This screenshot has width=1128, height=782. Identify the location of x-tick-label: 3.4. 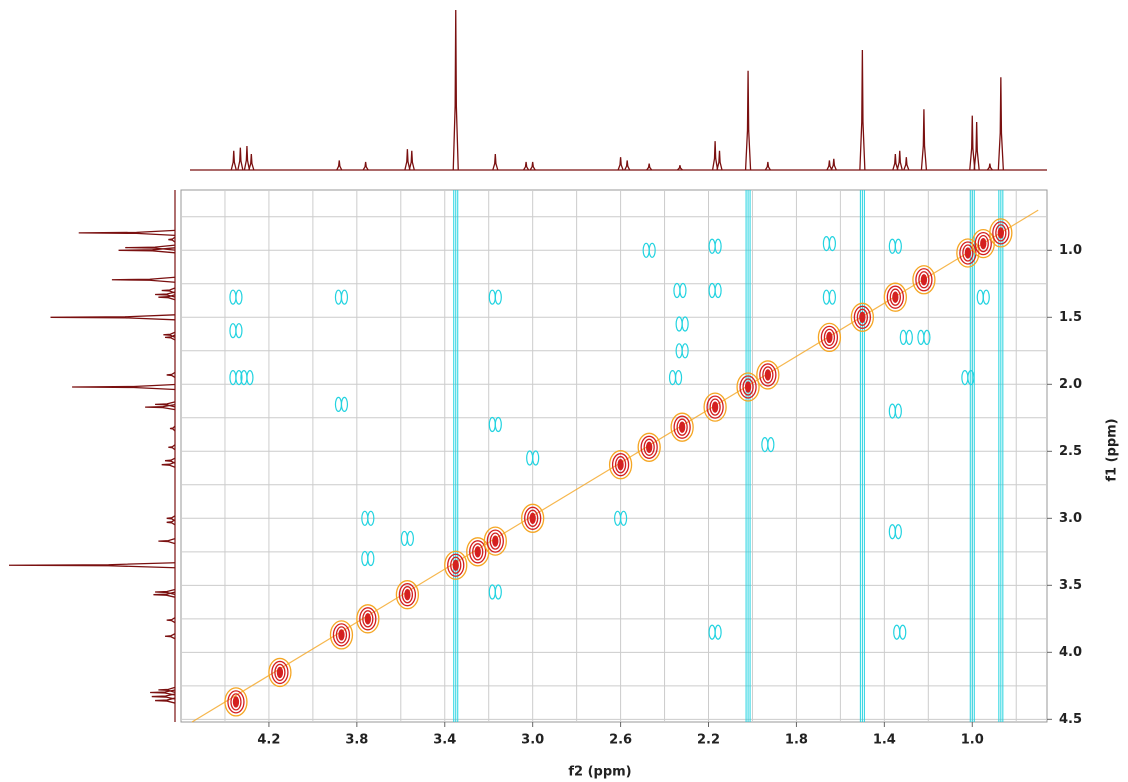
(444, 740).